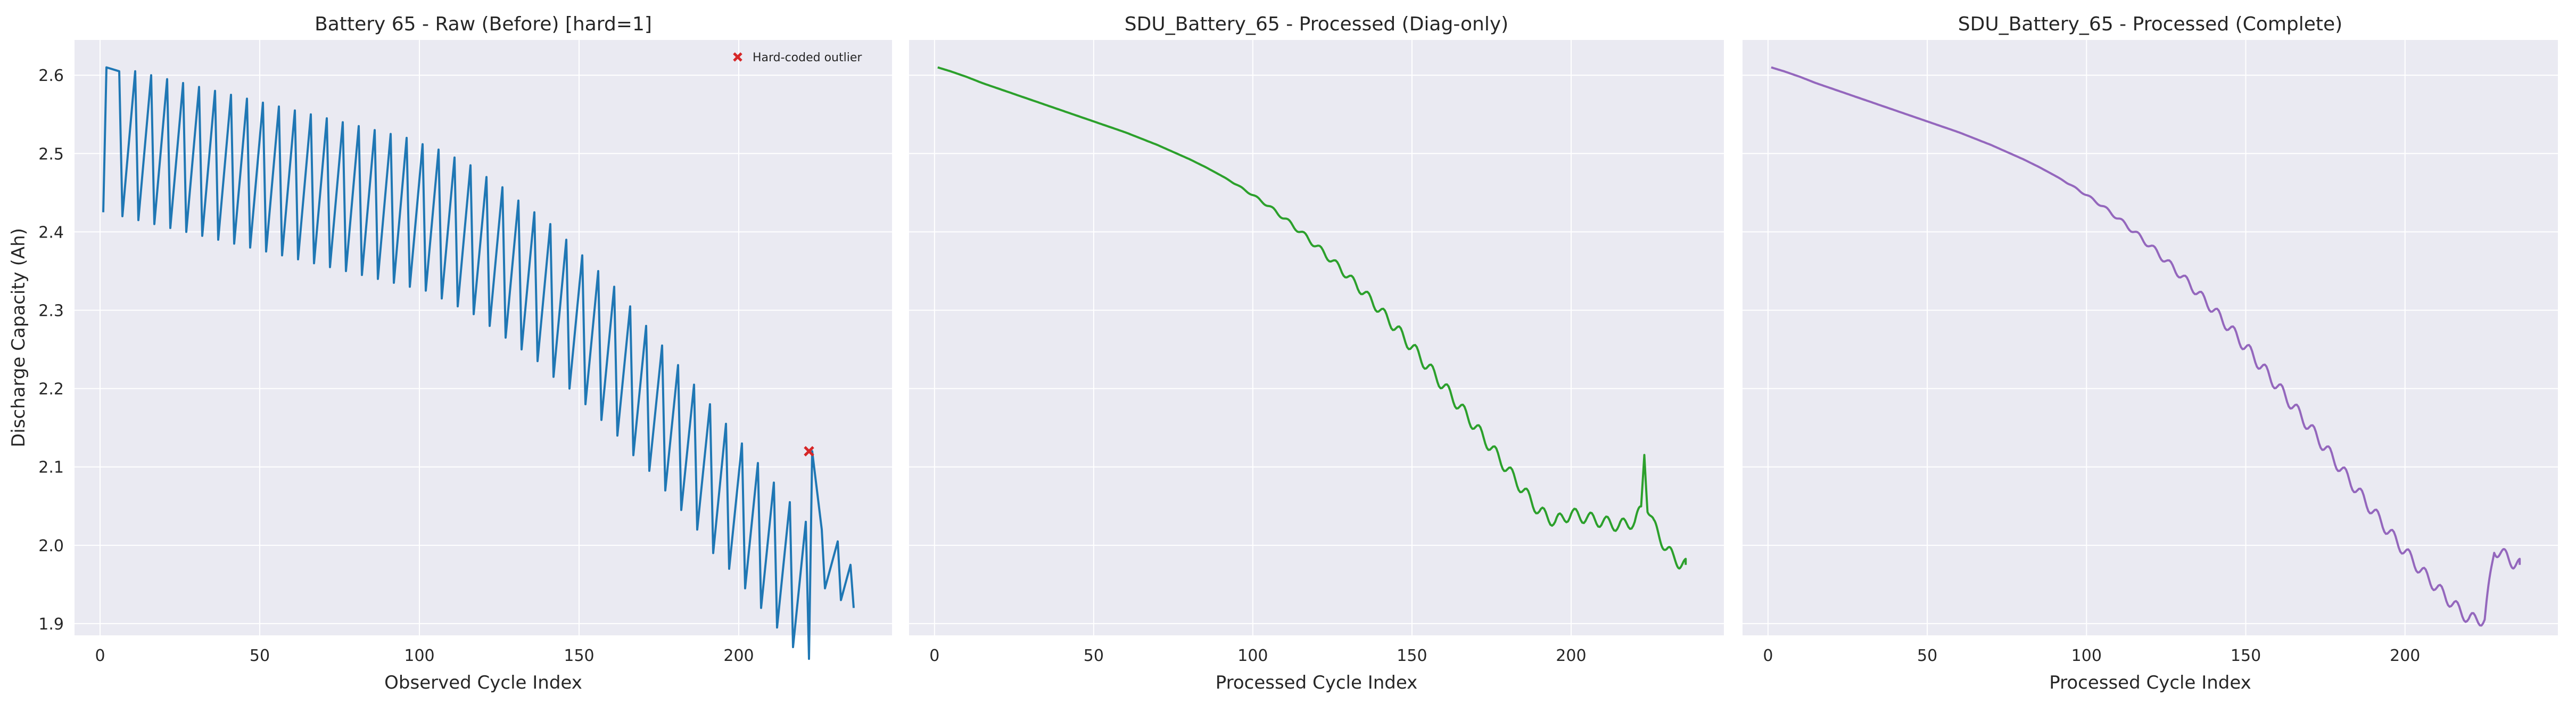  I want to click on y-tick-label: 1.9, so click(51, 625).